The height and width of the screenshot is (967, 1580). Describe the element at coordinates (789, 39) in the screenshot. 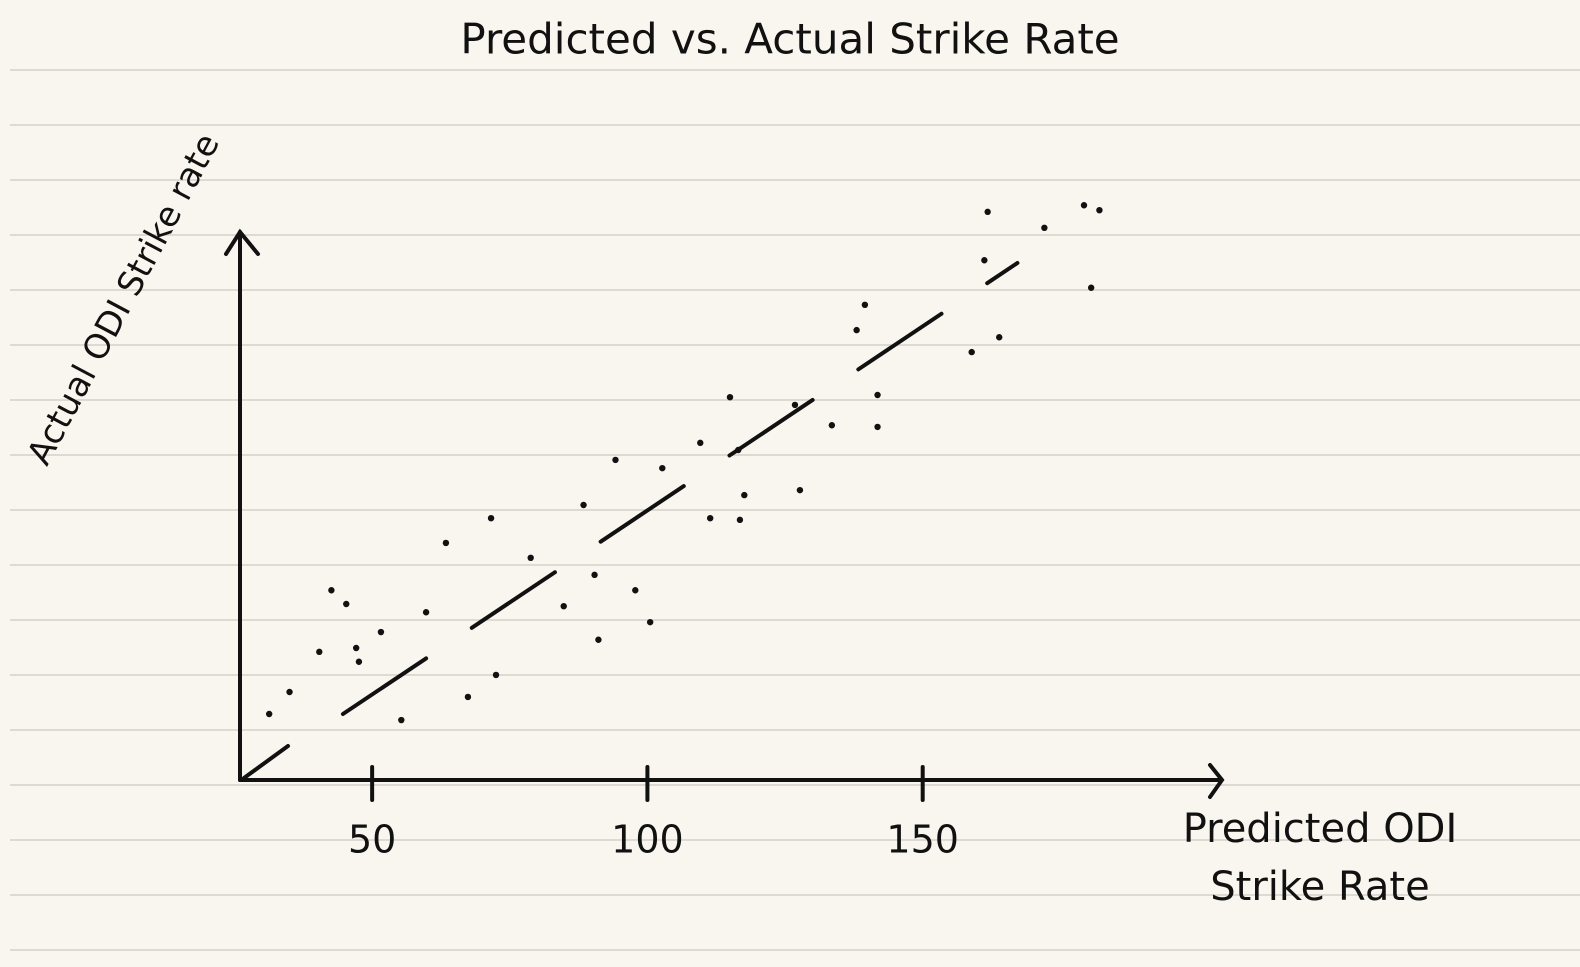

I see `chart-title: Predicted vs. Actual Strike Rate` at that location.